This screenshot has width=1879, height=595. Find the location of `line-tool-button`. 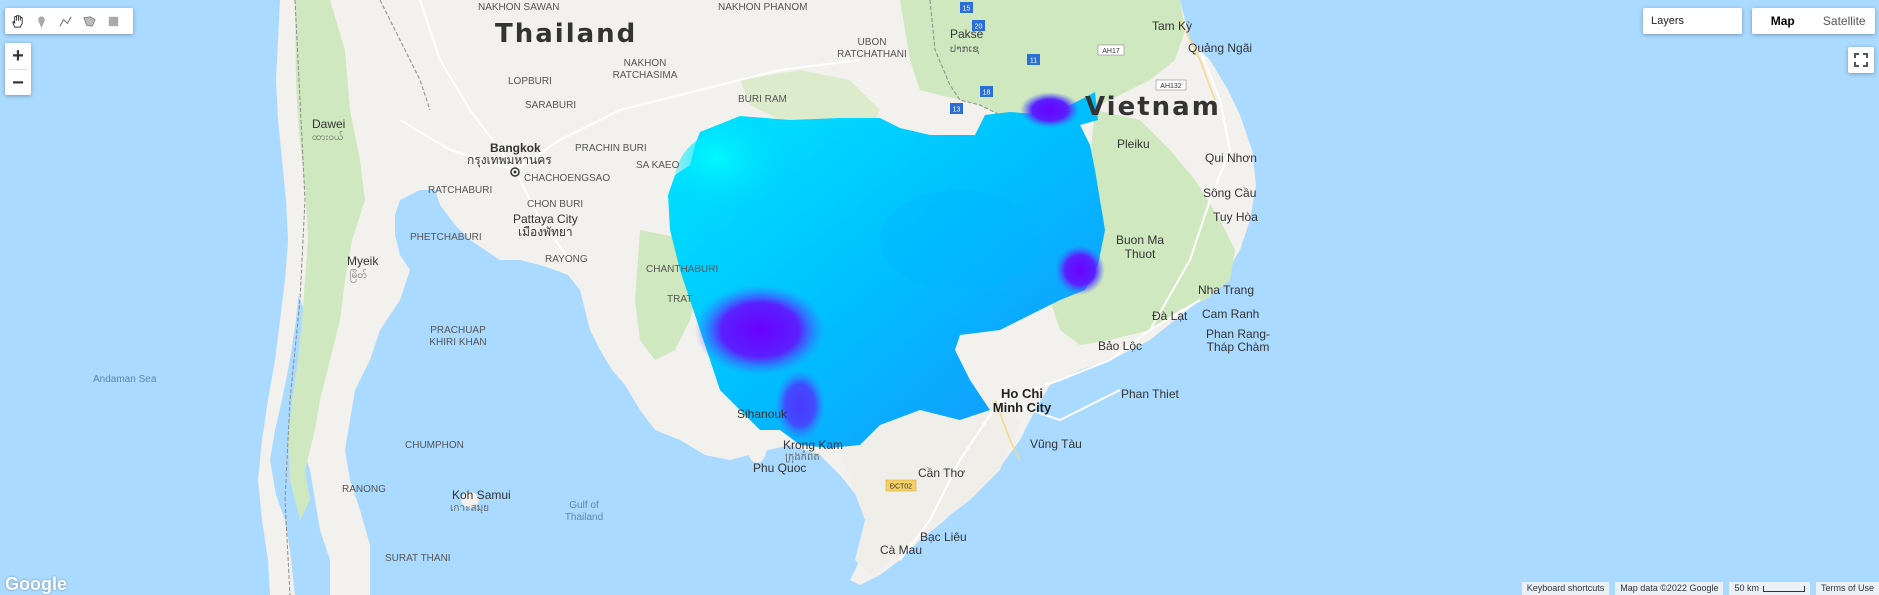

line-tool-button is located at coordinates (65, 21).